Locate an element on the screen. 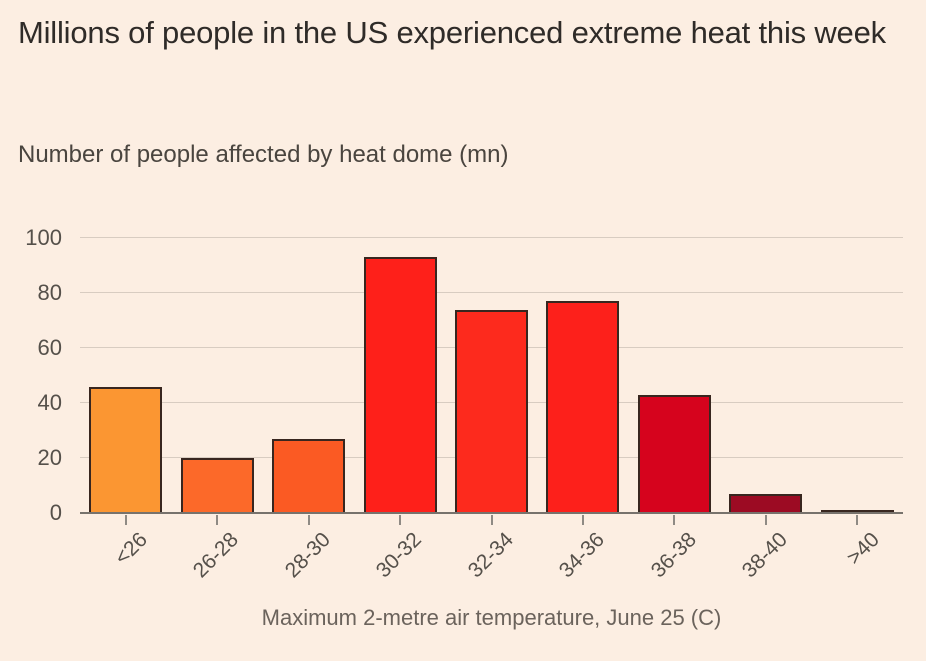 The width and height of the screenshot is (926, 661). x-axis-tick-label: 34-36 is located at coordinates (582, 555).